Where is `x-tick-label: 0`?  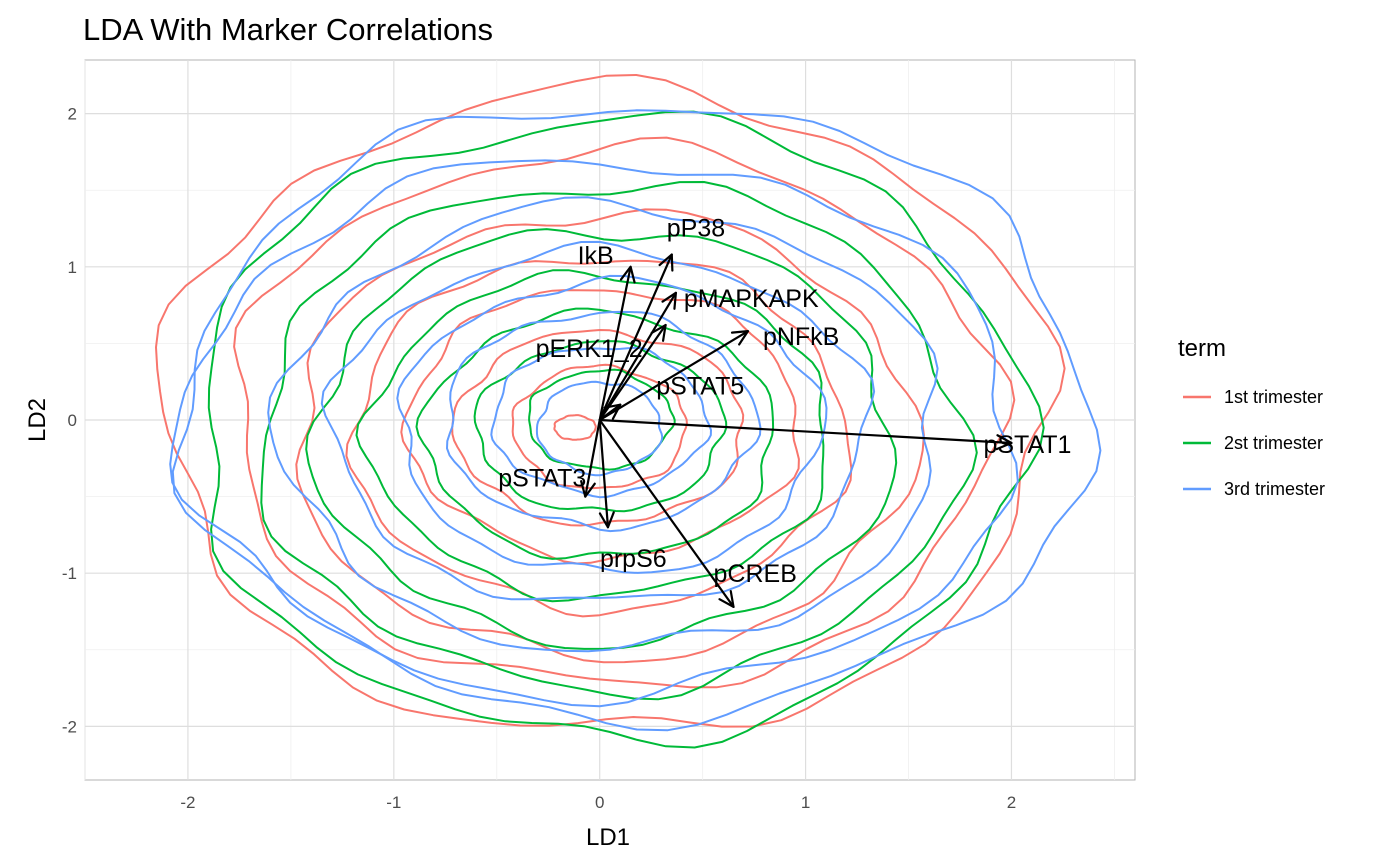 x-tick-label: 0 is located at coordinates (599, 802).